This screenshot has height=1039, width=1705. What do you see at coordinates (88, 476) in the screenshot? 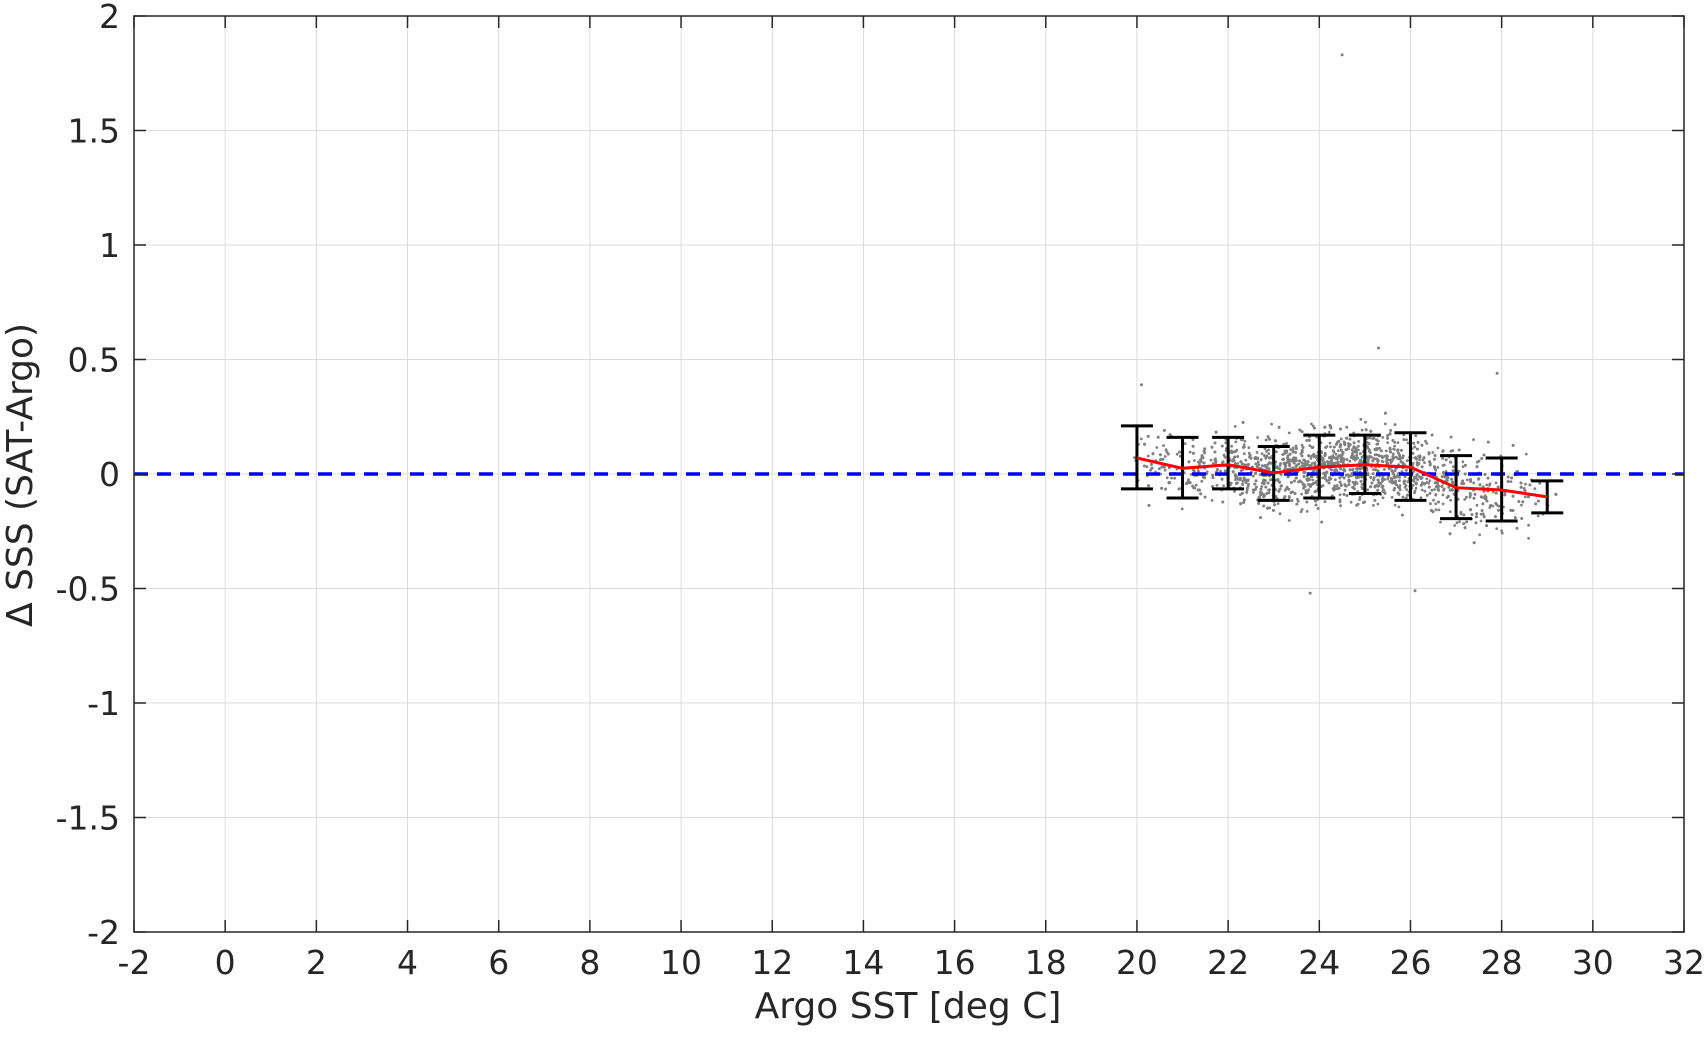
I see `y-tick-labels: 2 1.5 1 0.5 0 -0.5 -1 -1.5 -2` at bounding box center [88, 476].